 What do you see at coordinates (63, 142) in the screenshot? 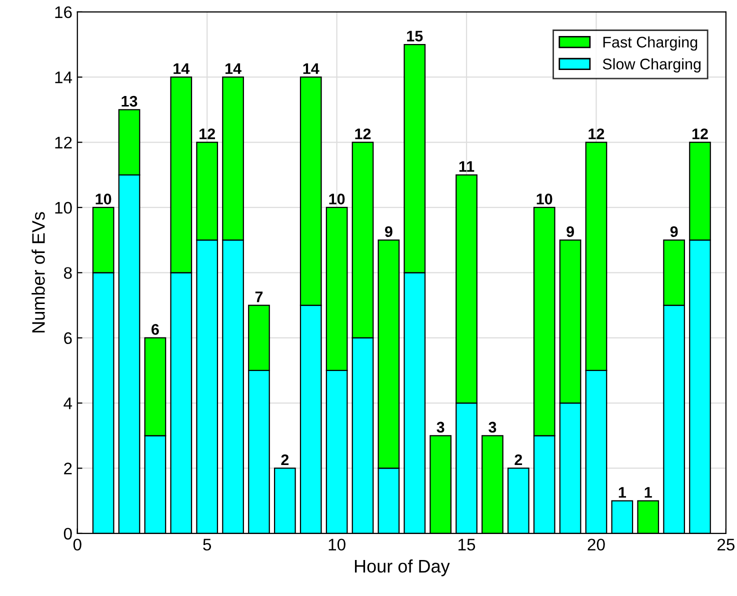
I see `y-tick-label: 12` at bounding box center [63, 142].